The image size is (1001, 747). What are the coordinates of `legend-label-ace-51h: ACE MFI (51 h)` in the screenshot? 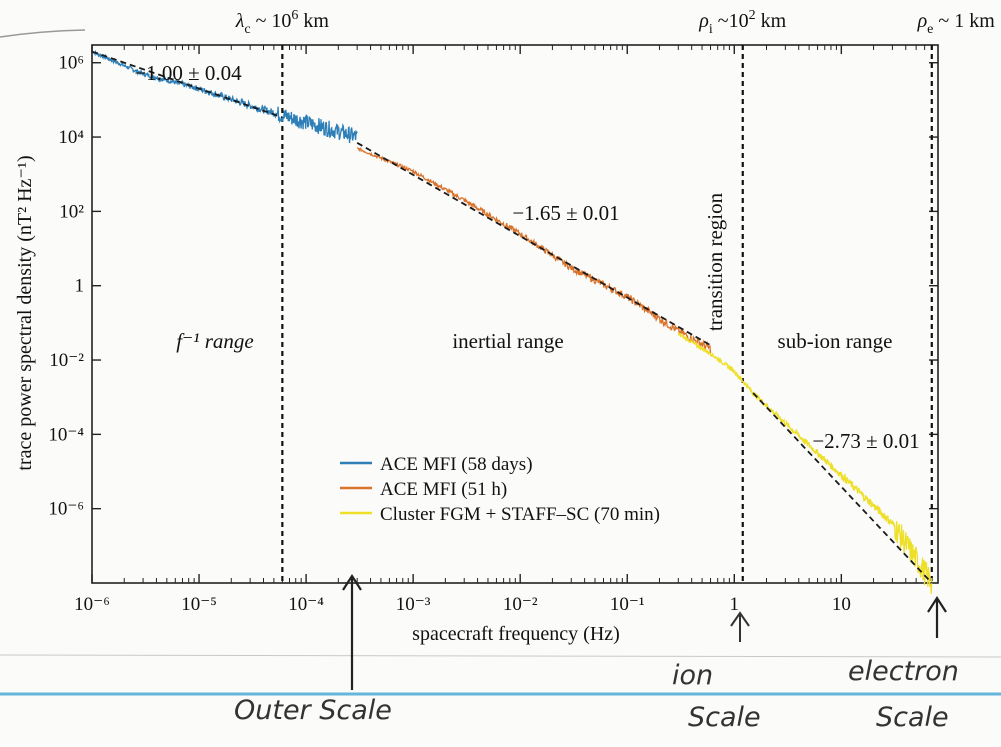 It's located at (443, 489).